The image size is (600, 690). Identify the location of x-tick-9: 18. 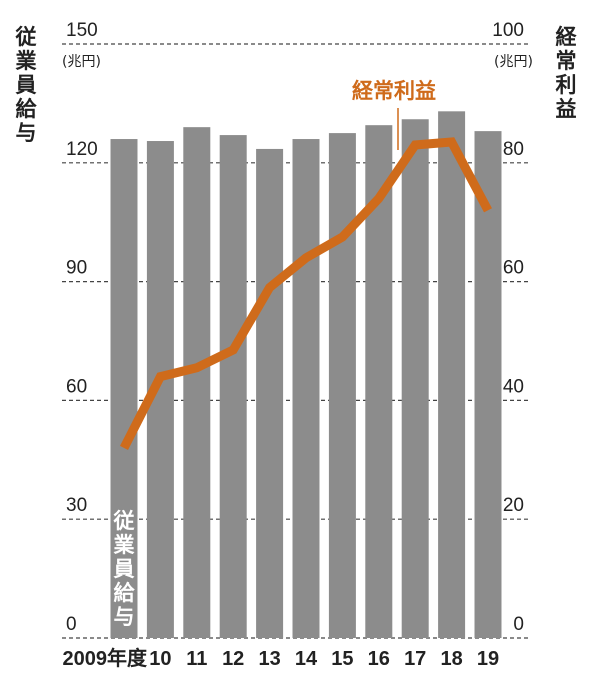
(451, 659).